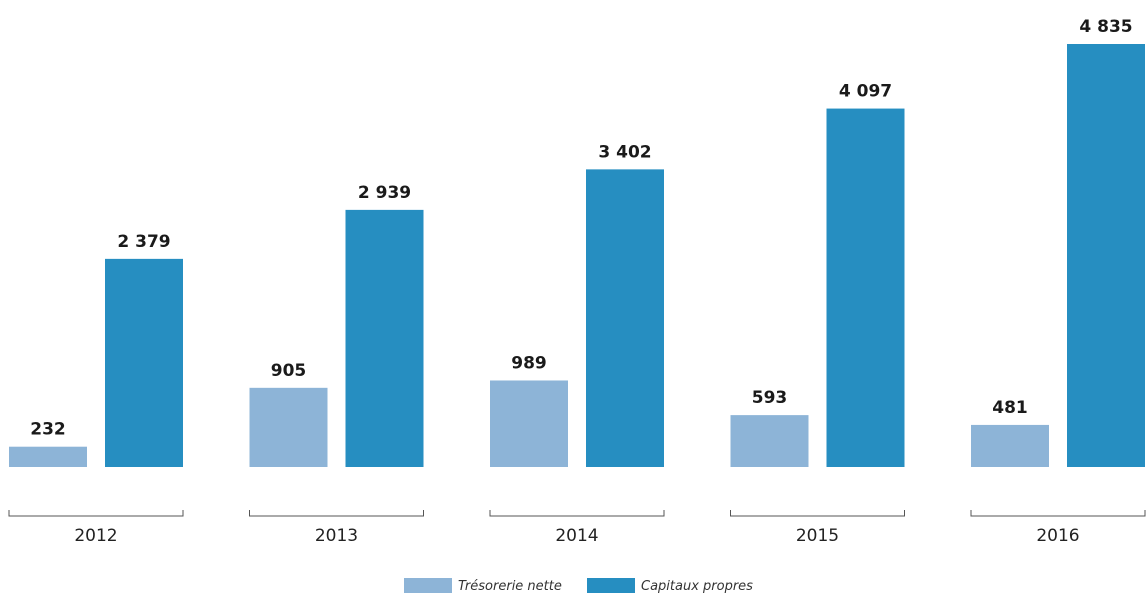  Describe the element at coordinates (817, 513) in the screenshot. I see `axis-bracket-2015` at that location.